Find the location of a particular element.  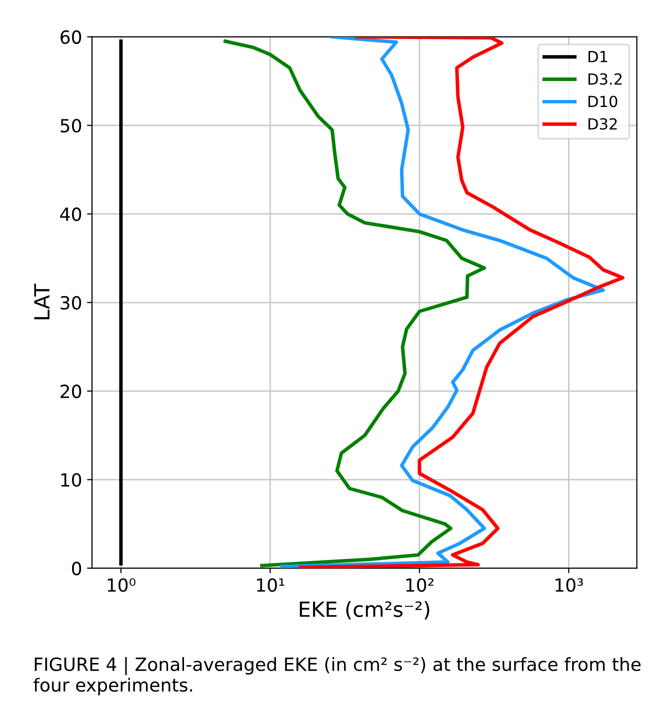

legend-label: D32 is located at coordinates (602, 124).